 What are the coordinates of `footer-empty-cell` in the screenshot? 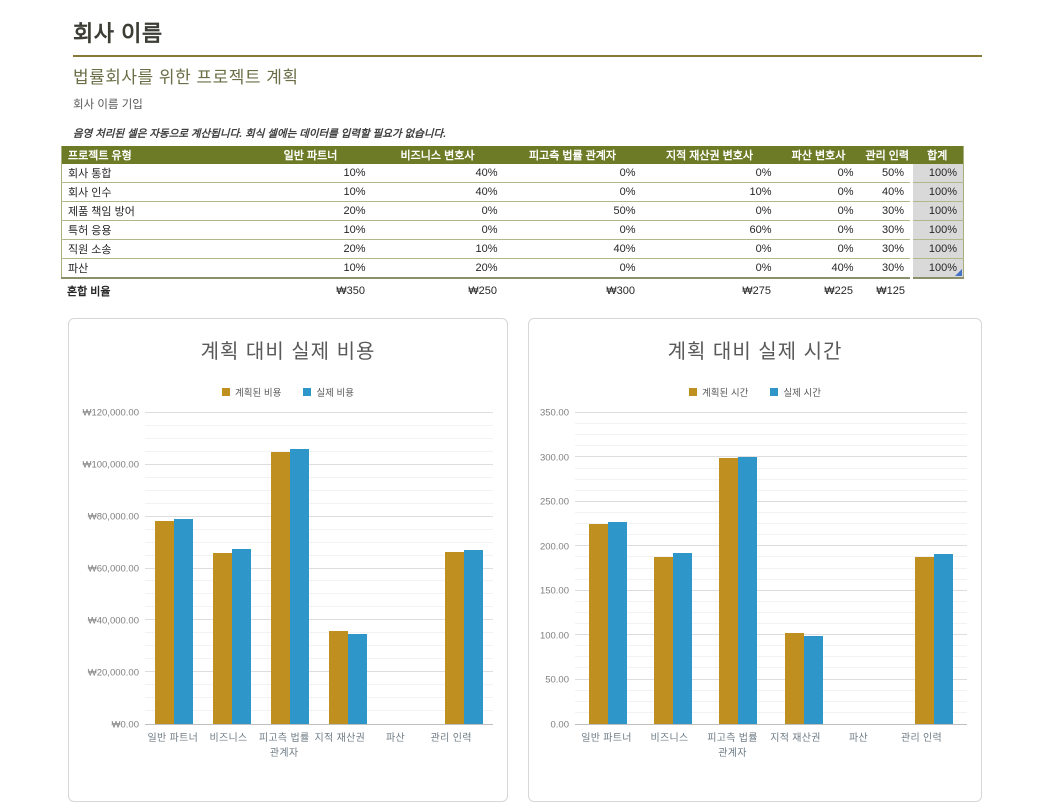 It's located at (937, 290).